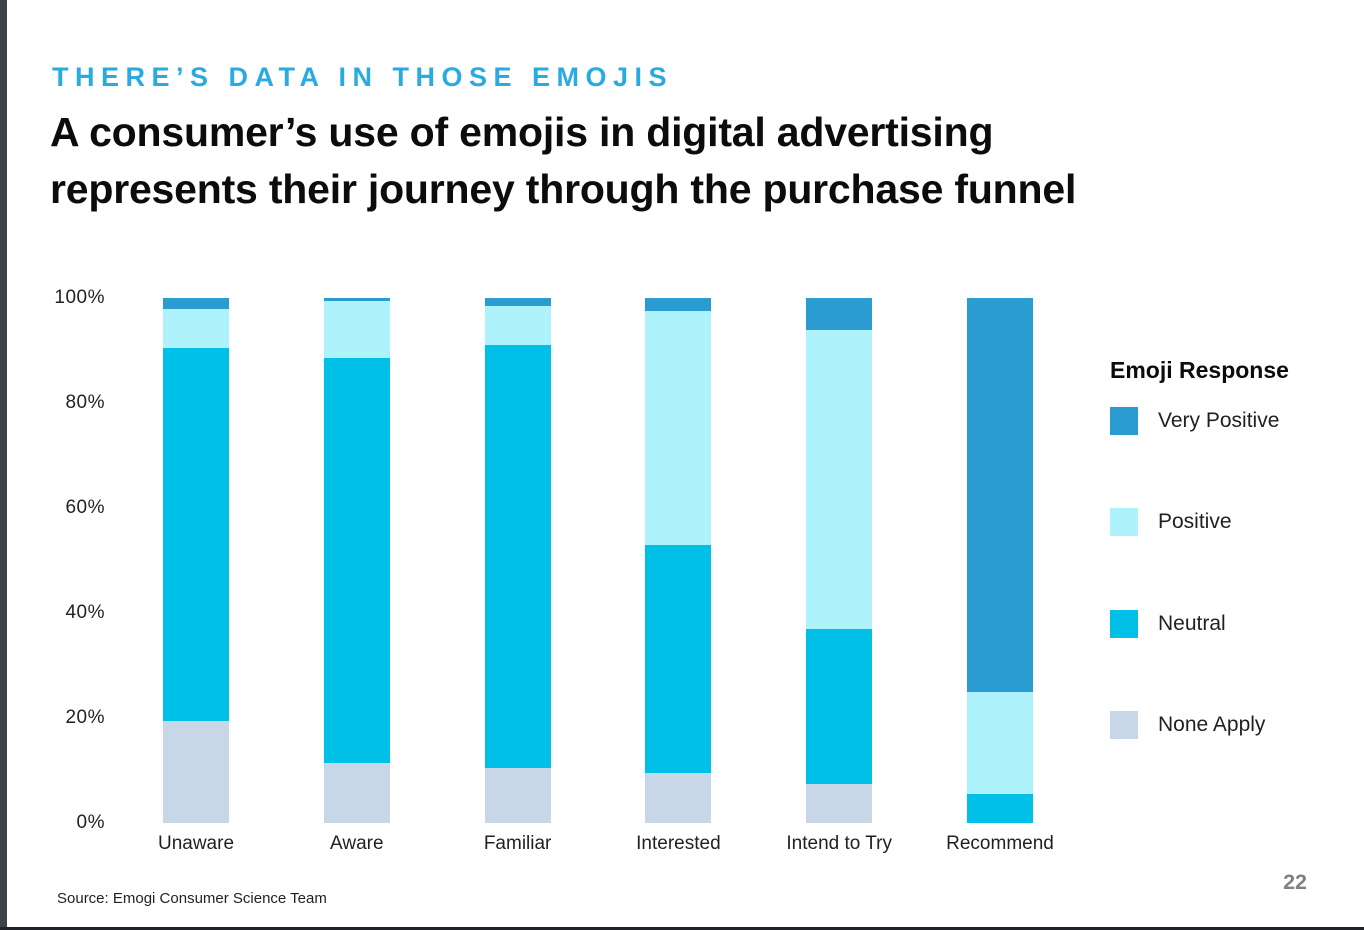  I want to click on legend-item-positive: Positive, so click(1171, 522).